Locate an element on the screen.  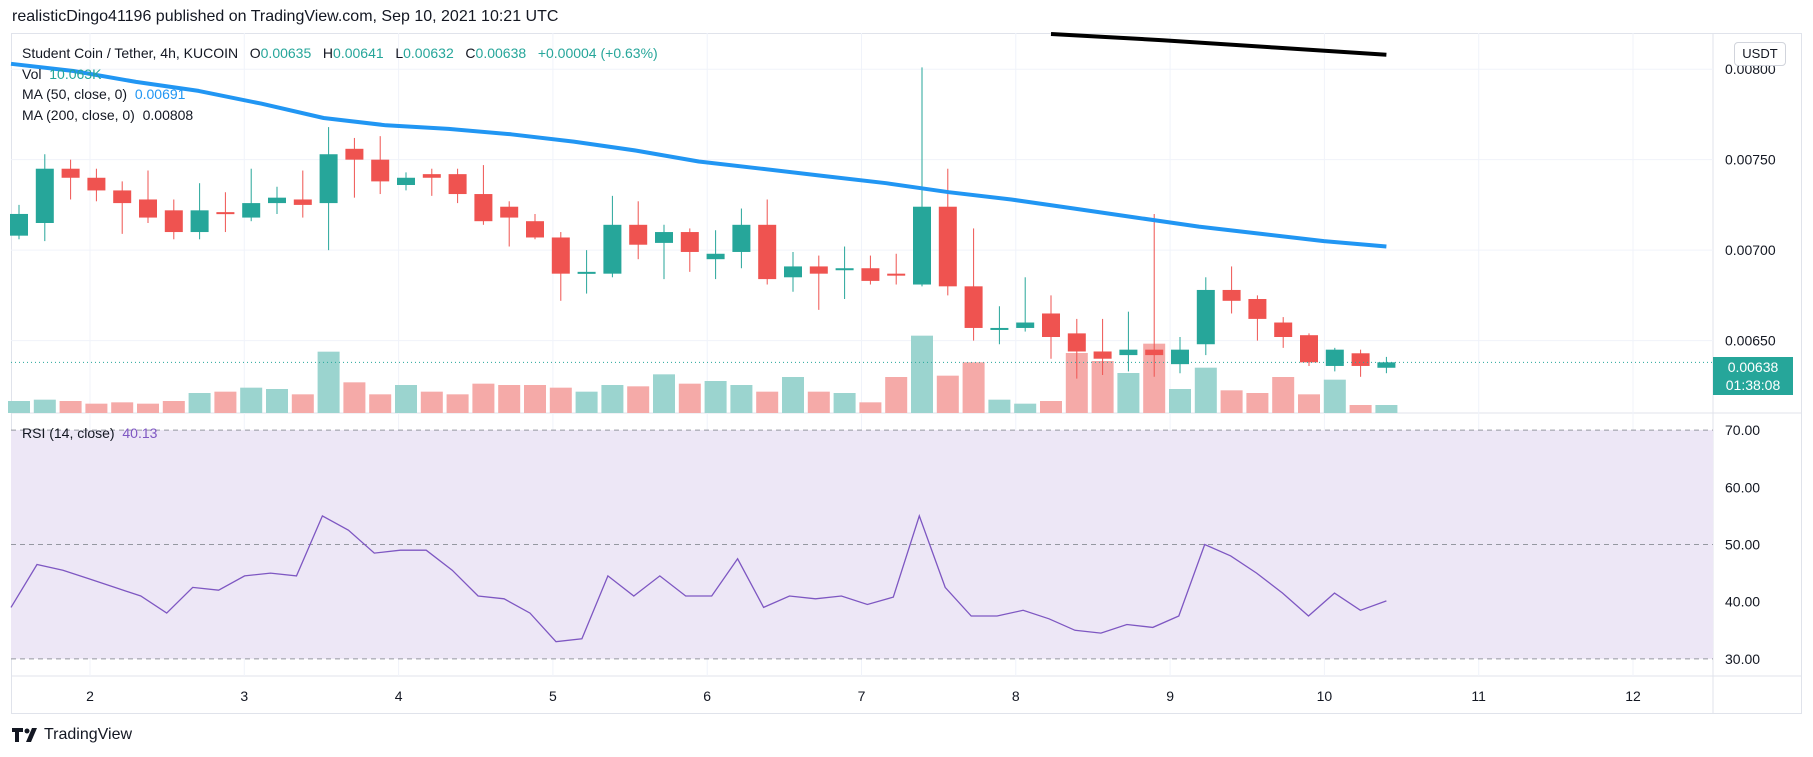
x-tick-label: 7 is located at coordinates (862, 696).